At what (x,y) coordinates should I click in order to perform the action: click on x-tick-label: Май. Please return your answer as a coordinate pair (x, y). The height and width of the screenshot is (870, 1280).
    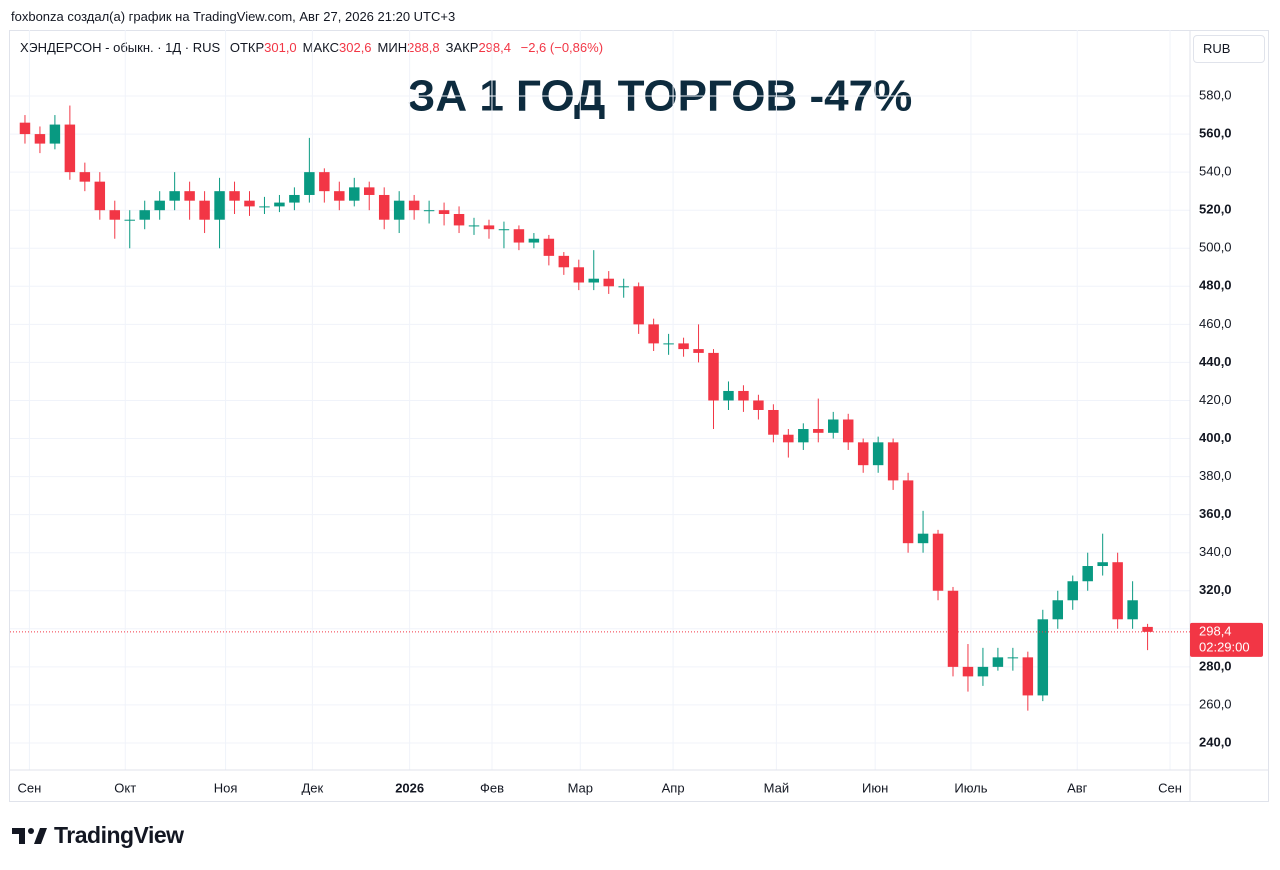
    Looking at the image, I should click on (776, 787).